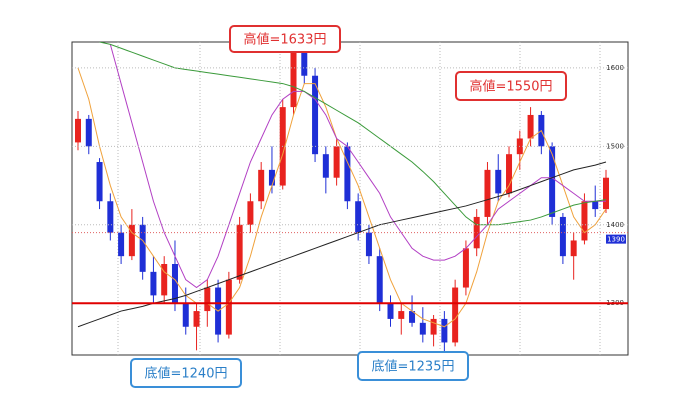  I want to click on y-tick-label: 1400, so click(615, 225).